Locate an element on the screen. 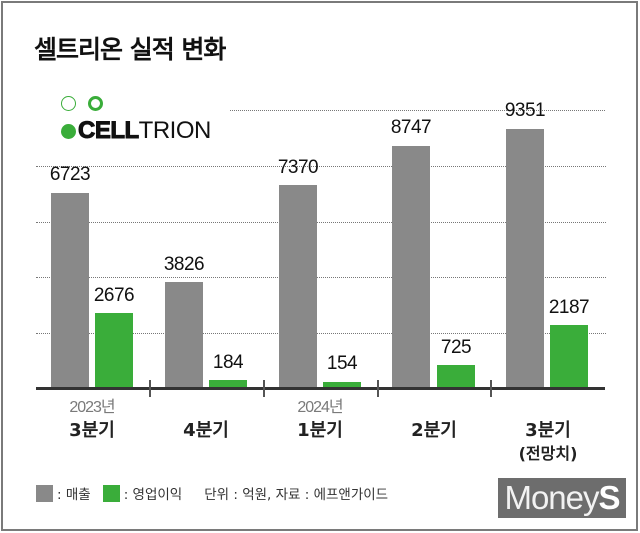 This screenshot has width=640, height=533. category-quarter: 4분기 is located at coordinates (206, 430).